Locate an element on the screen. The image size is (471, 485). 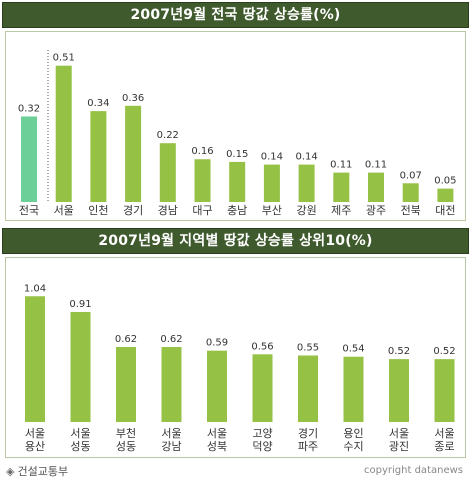
category-label: 용산 is located at coordinates (35, 446).